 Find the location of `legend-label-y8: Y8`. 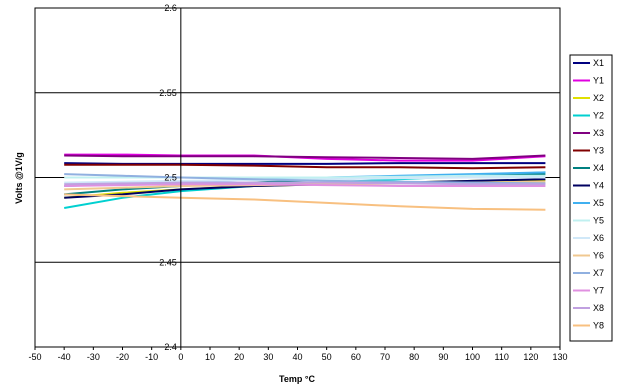

legend-label-y8: Y8 is located at coordinates (598, 326).